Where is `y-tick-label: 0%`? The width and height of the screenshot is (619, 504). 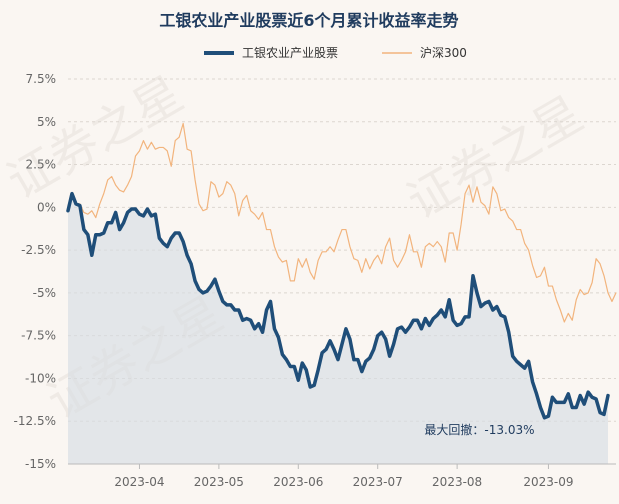 y-tick-label: 0% is located at coordinates (46, 207).